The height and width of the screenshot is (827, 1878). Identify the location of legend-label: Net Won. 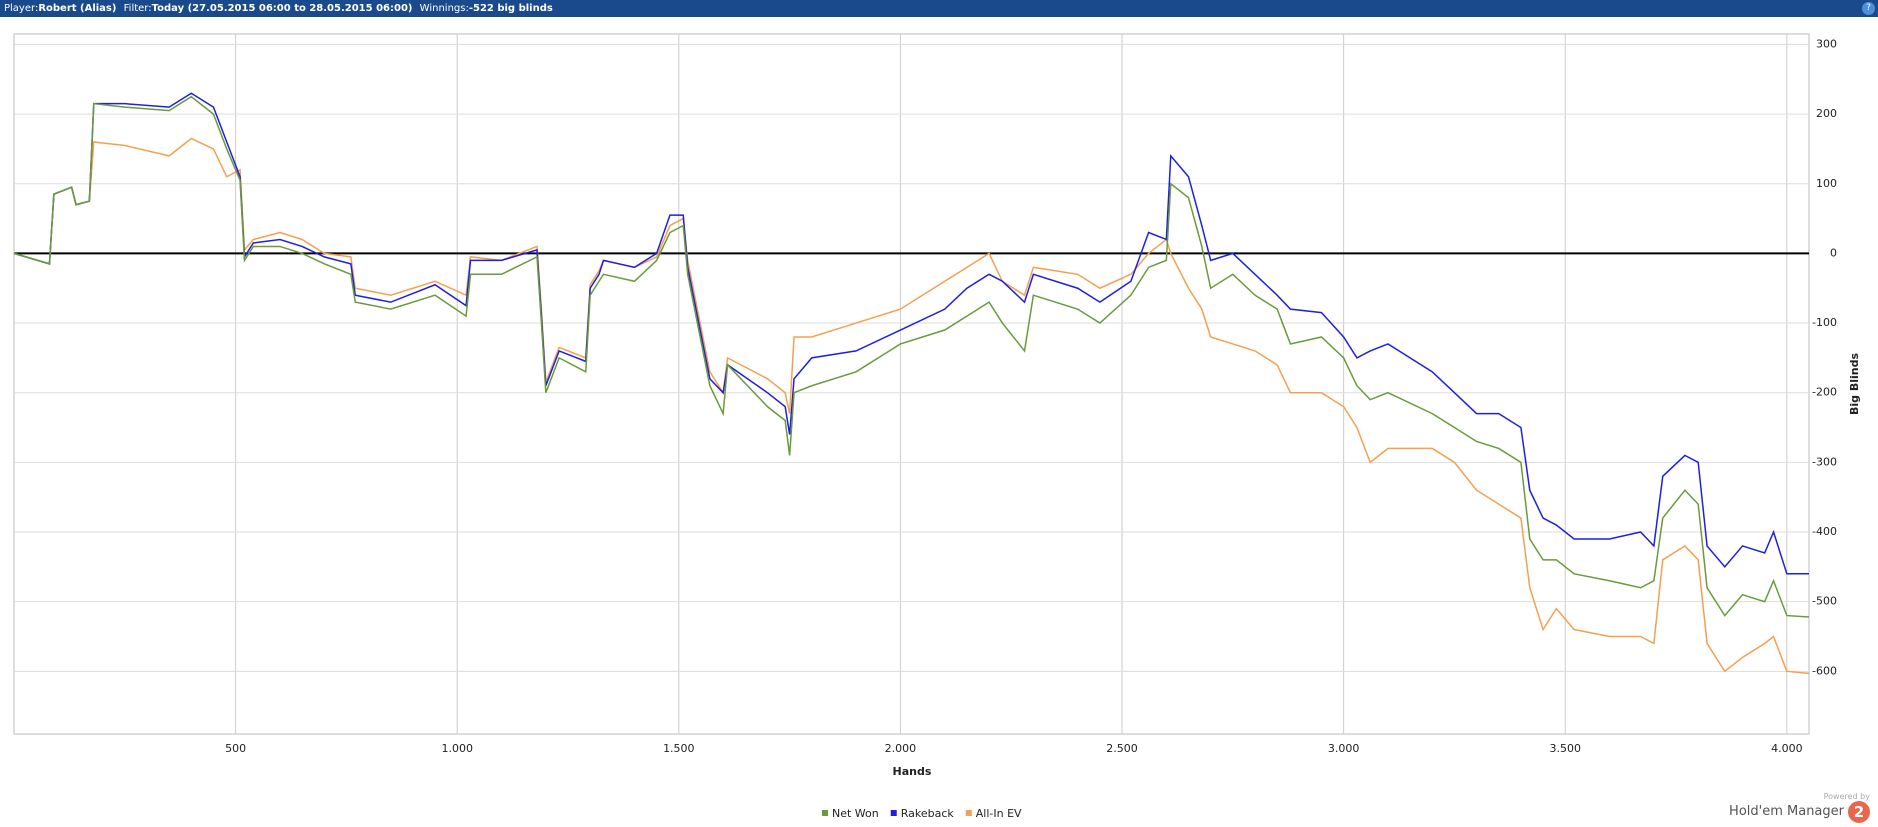
(855, 813).